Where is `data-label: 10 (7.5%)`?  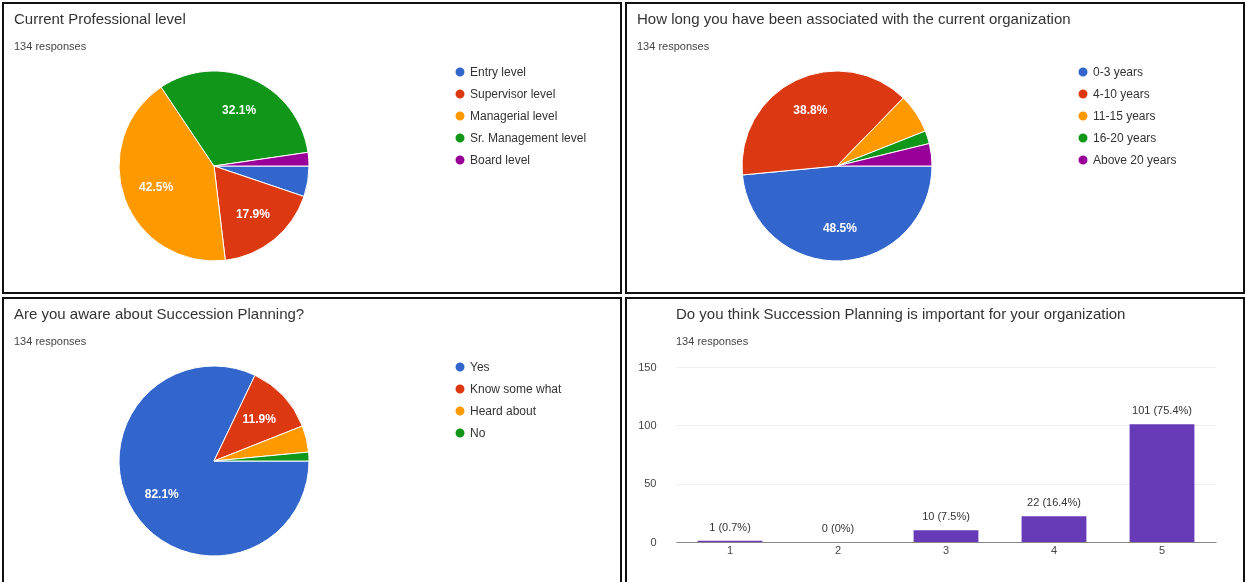
data-label: 10 (7.5%) is located at coordinates (946, 516).